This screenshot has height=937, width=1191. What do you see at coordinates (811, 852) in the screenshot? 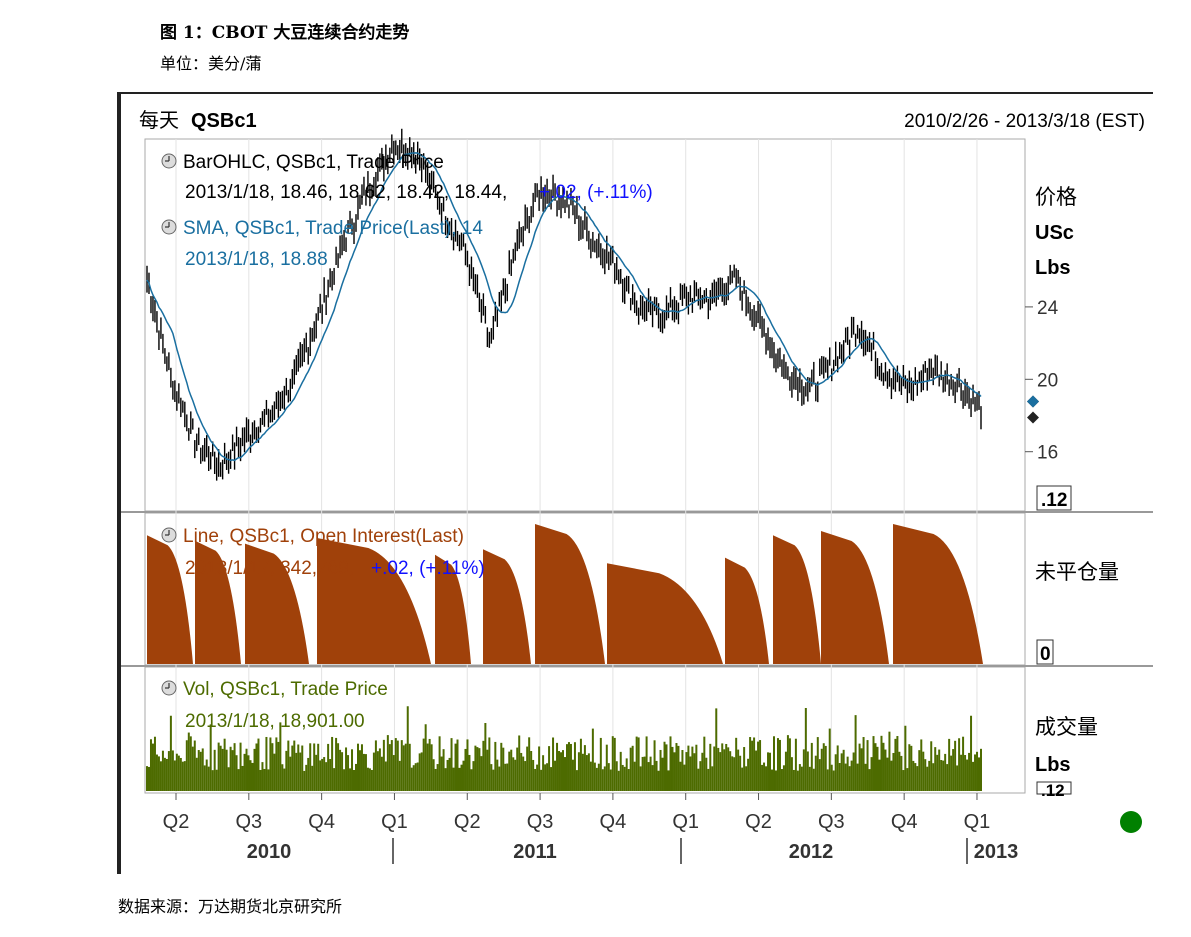
I see `year-label-2012: 2012` at bounding box center [811, 852].